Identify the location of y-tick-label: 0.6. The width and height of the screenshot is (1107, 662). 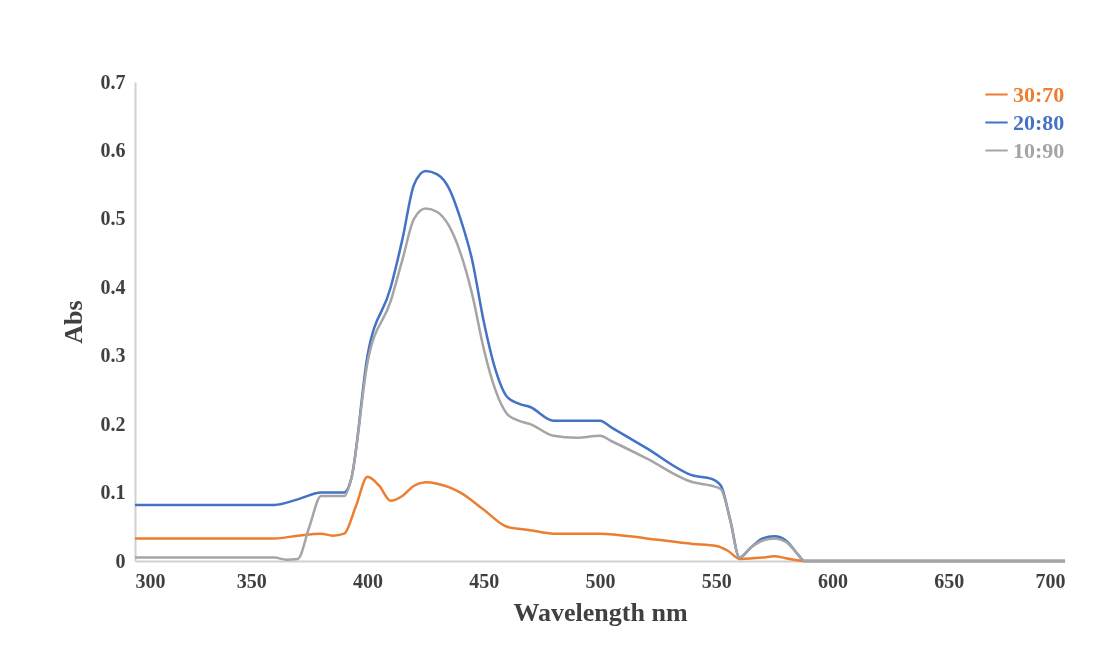
(113, 149).